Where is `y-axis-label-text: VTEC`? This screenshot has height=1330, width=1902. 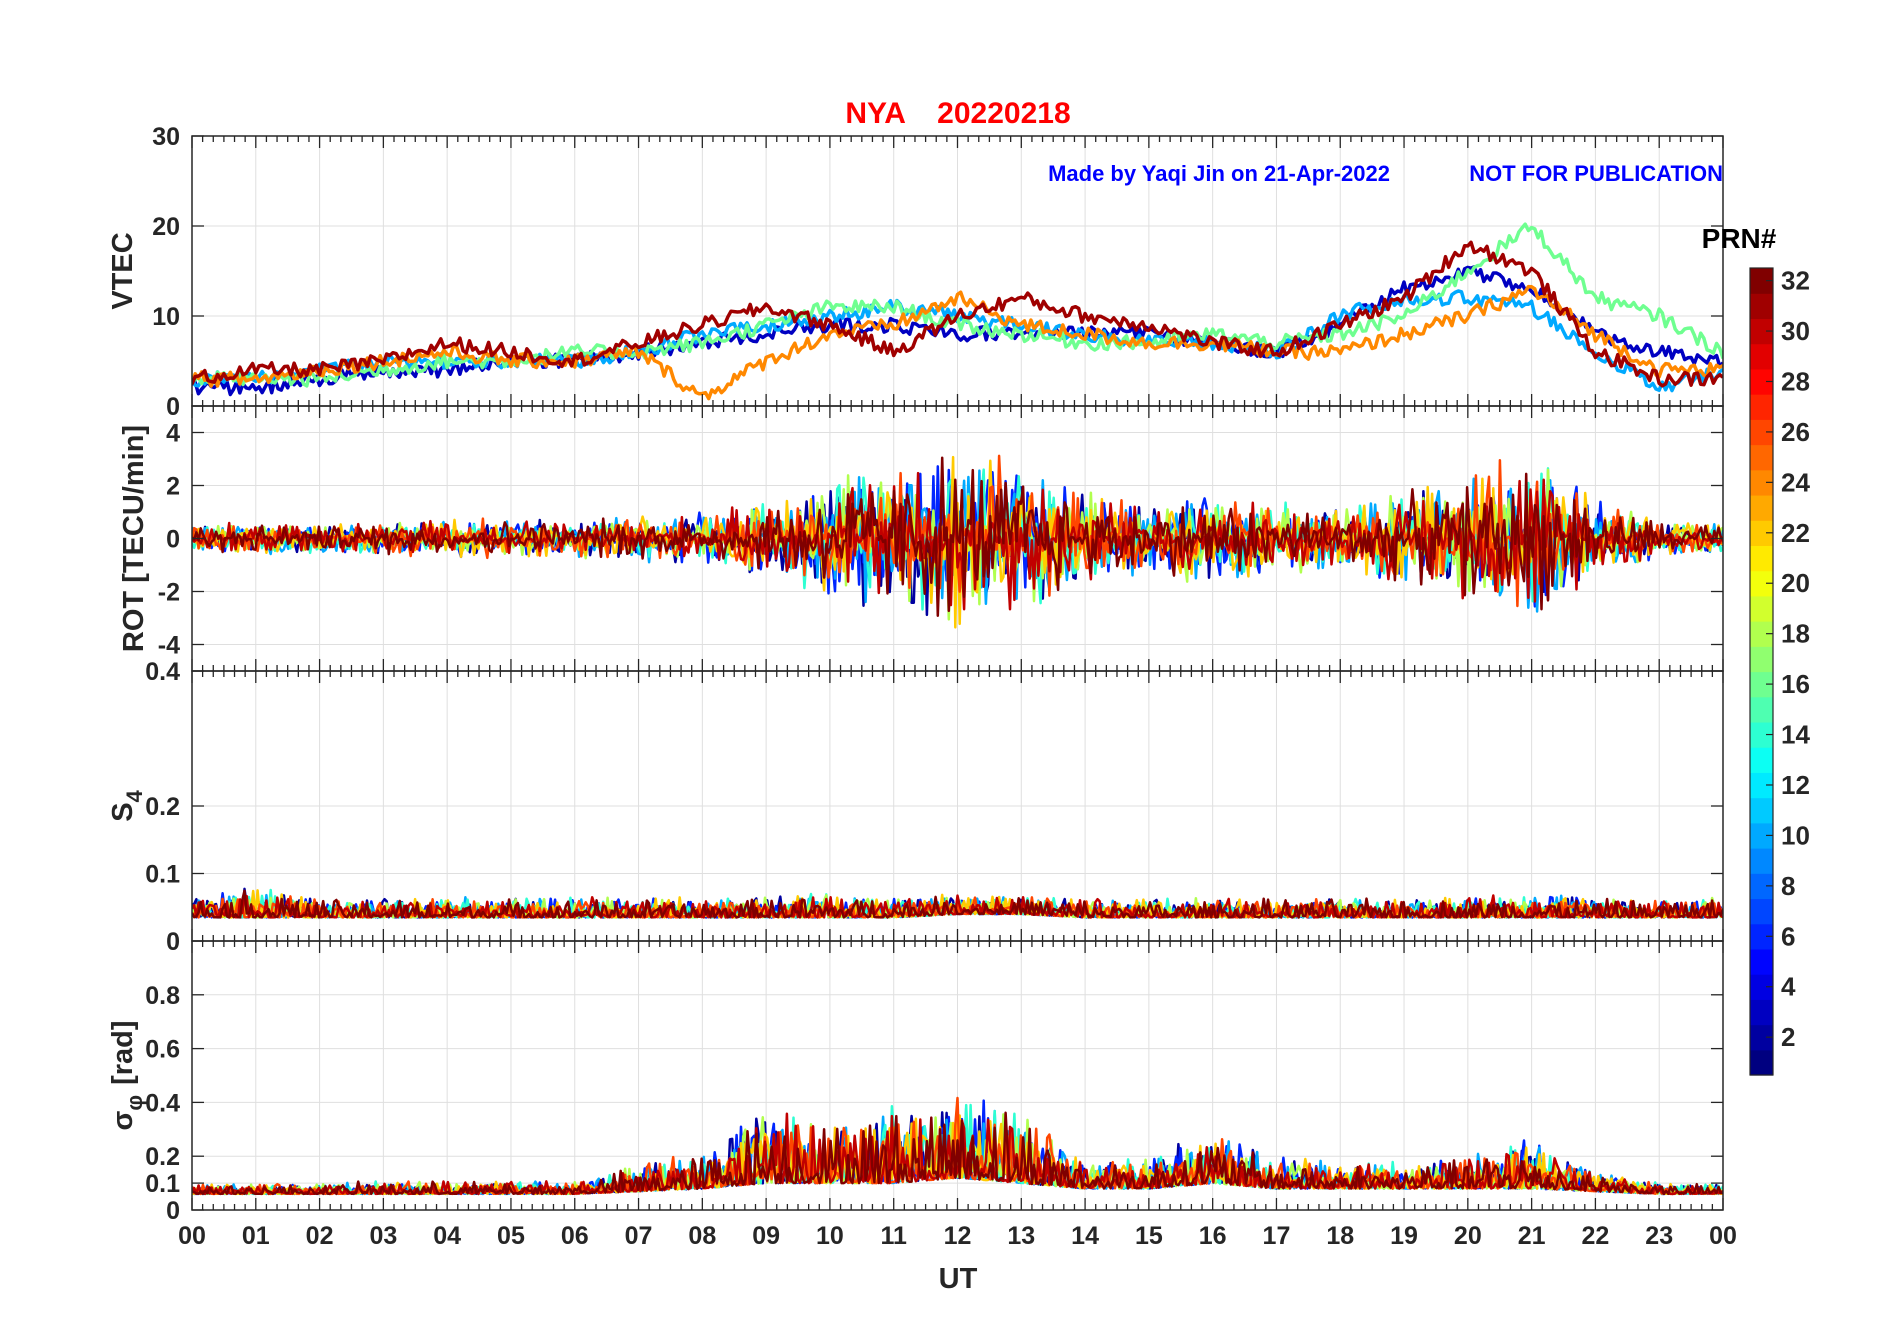 y-axis-label-text: VTEC is located at coordinates (123, 270).